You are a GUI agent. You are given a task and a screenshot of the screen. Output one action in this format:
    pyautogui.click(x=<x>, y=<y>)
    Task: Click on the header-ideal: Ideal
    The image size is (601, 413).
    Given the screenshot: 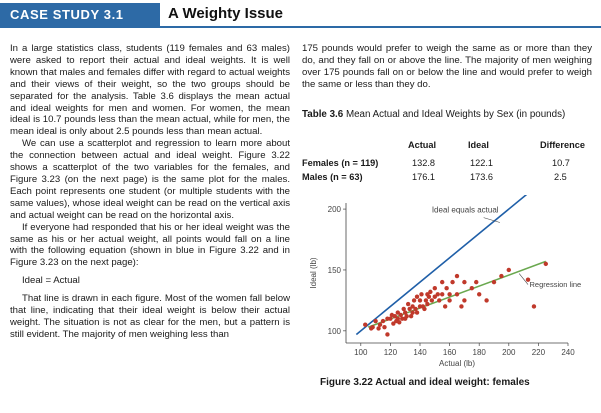 What is the action you would take?
    pyautogui.click(x=478, y=145)
    